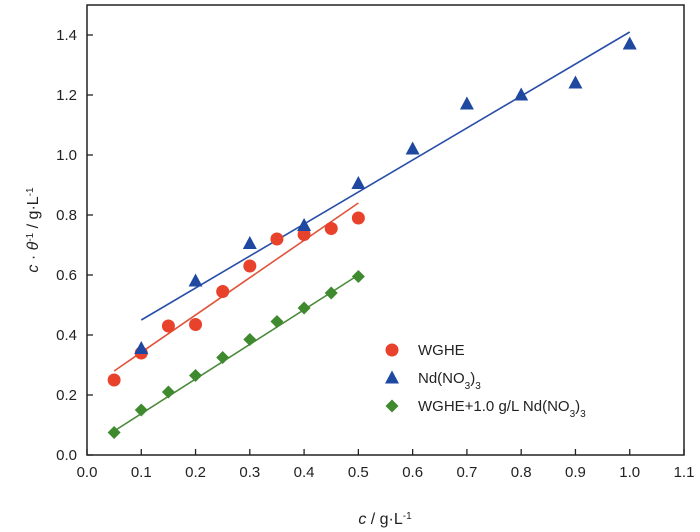 This screenshot has width=700, height=532. What do you see at coordinates (33, 257) in the screenshot?
I see `y-axis-label-text: ·` at bounding box center [33, 257].